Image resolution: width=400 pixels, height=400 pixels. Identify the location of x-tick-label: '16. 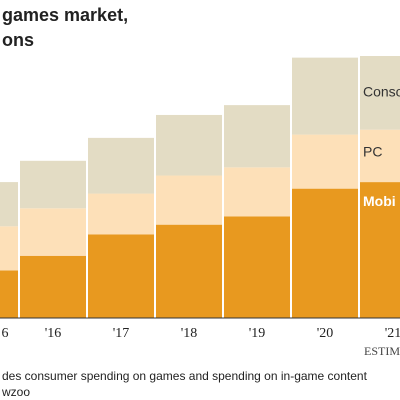
(53, 333).